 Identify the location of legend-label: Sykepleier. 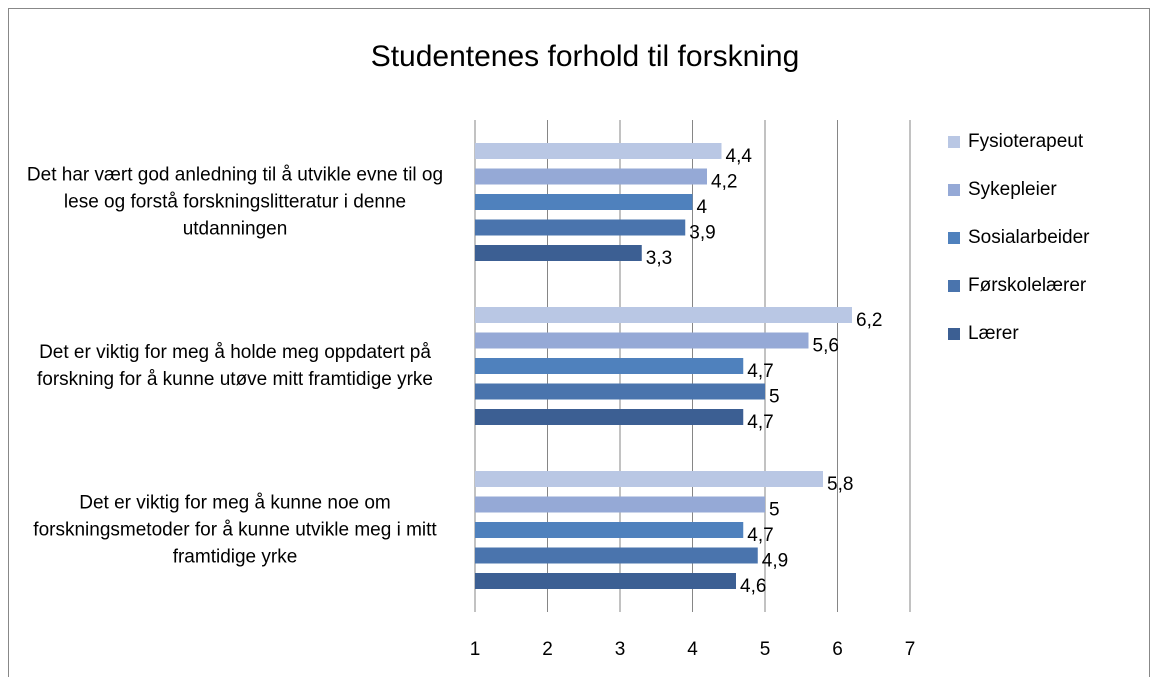
(1012, 189).